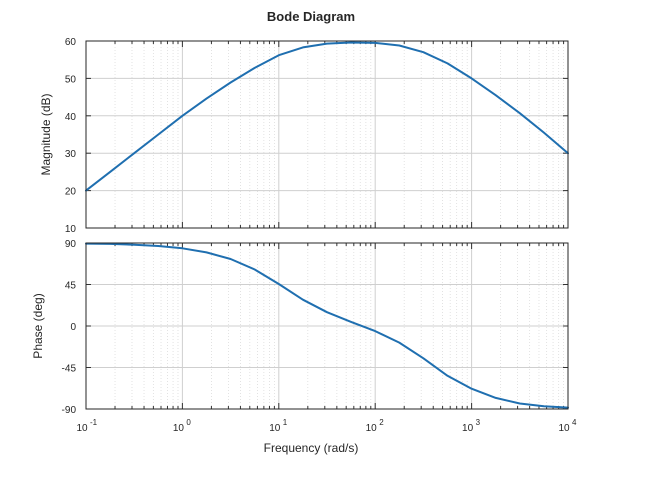 Image resolution: width=663 pixels, height=477 pixels. Describe the element at coordinates (46, 134) in the screenshot. I see `y-axis-label: Magnitude (dB)` at that location.